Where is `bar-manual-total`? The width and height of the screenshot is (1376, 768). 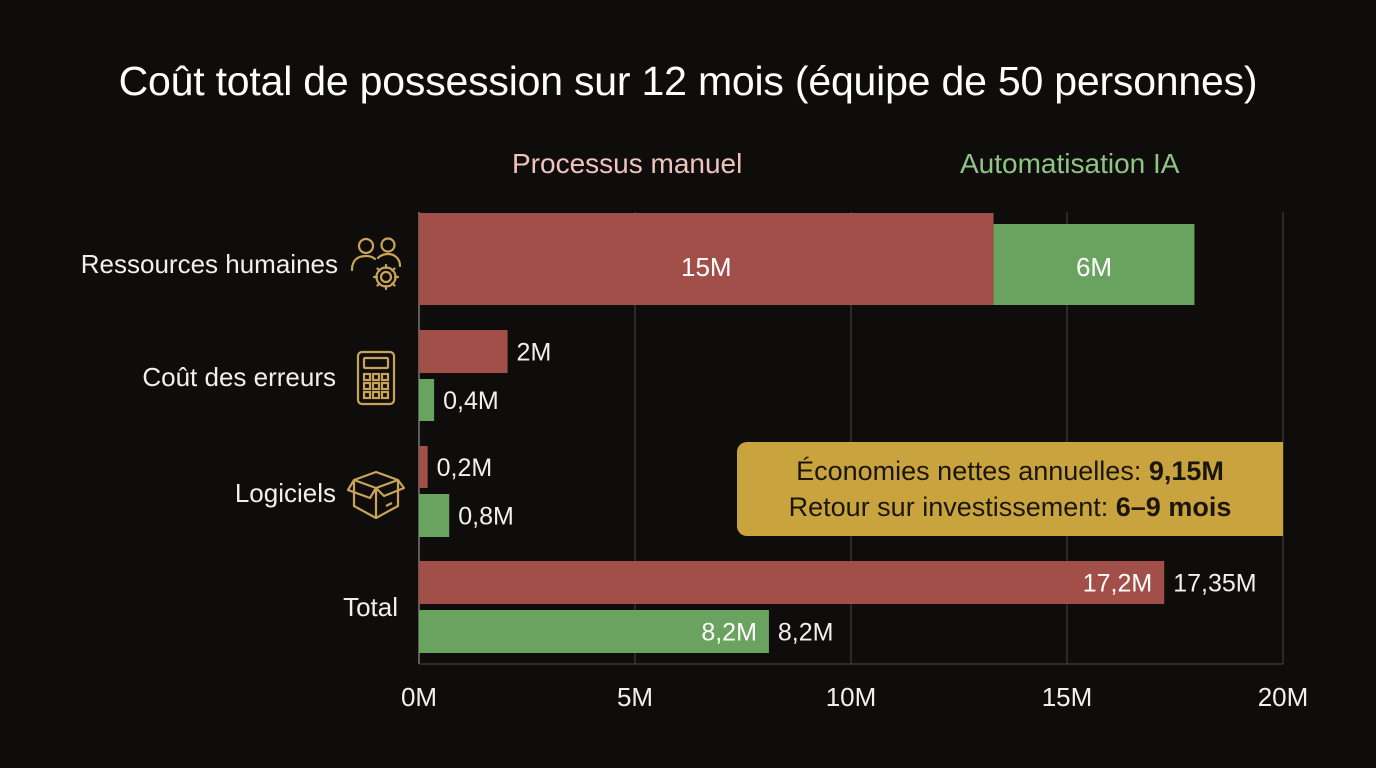 bar-manual-total is located at coordinates (792, 582).